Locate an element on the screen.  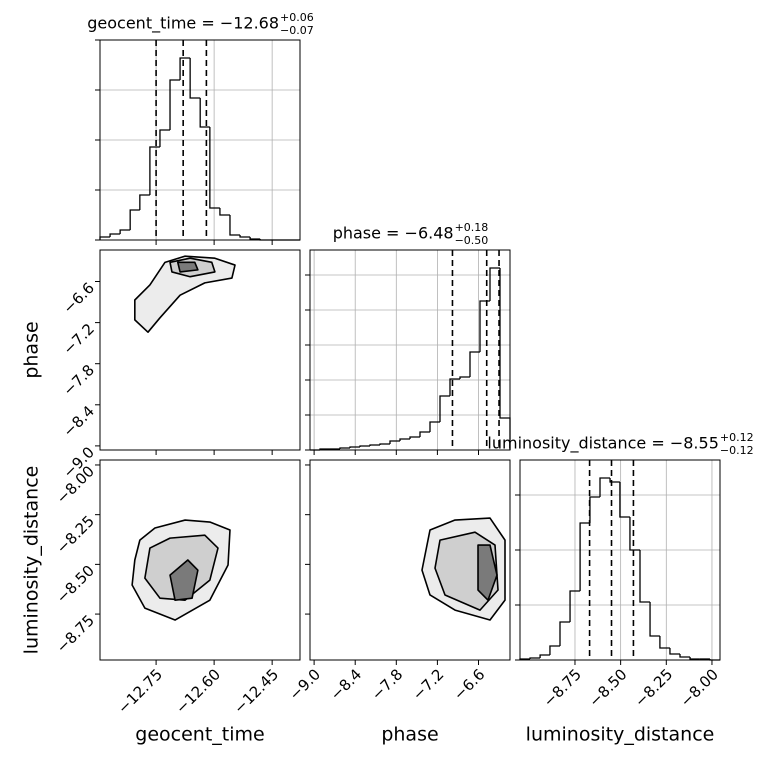
x-tick-label: −6.6 is located at coordinates (469, 684).